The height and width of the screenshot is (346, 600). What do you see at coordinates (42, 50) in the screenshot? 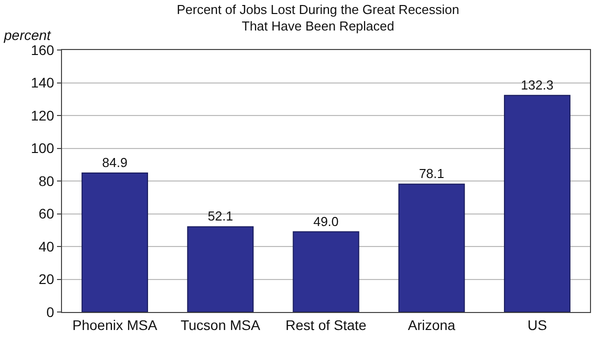
I see `y-tick-label: 160` at bounding box center [42, 50].